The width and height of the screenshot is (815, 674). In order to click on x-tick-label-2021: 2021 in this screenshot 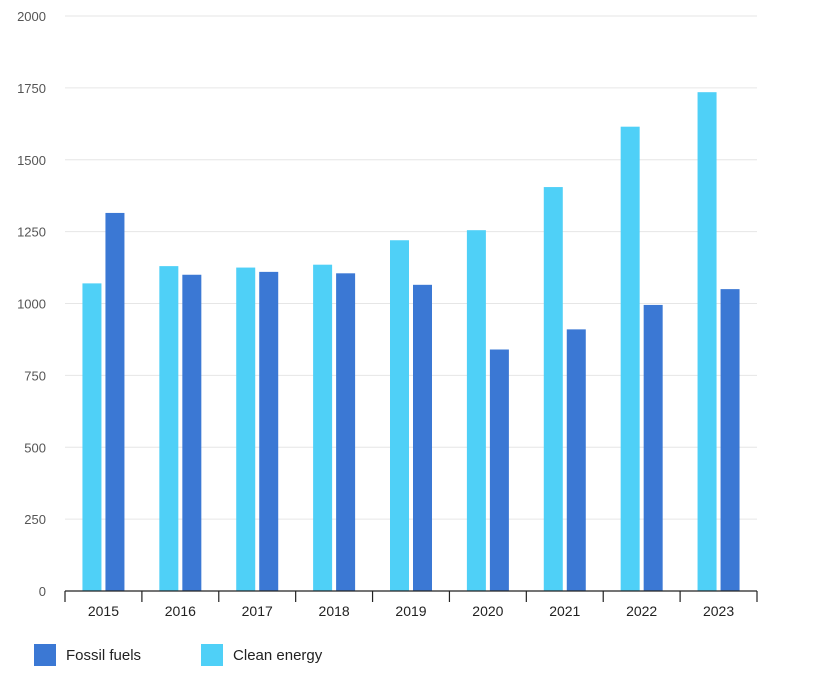, I will do `click(564, 611)`.